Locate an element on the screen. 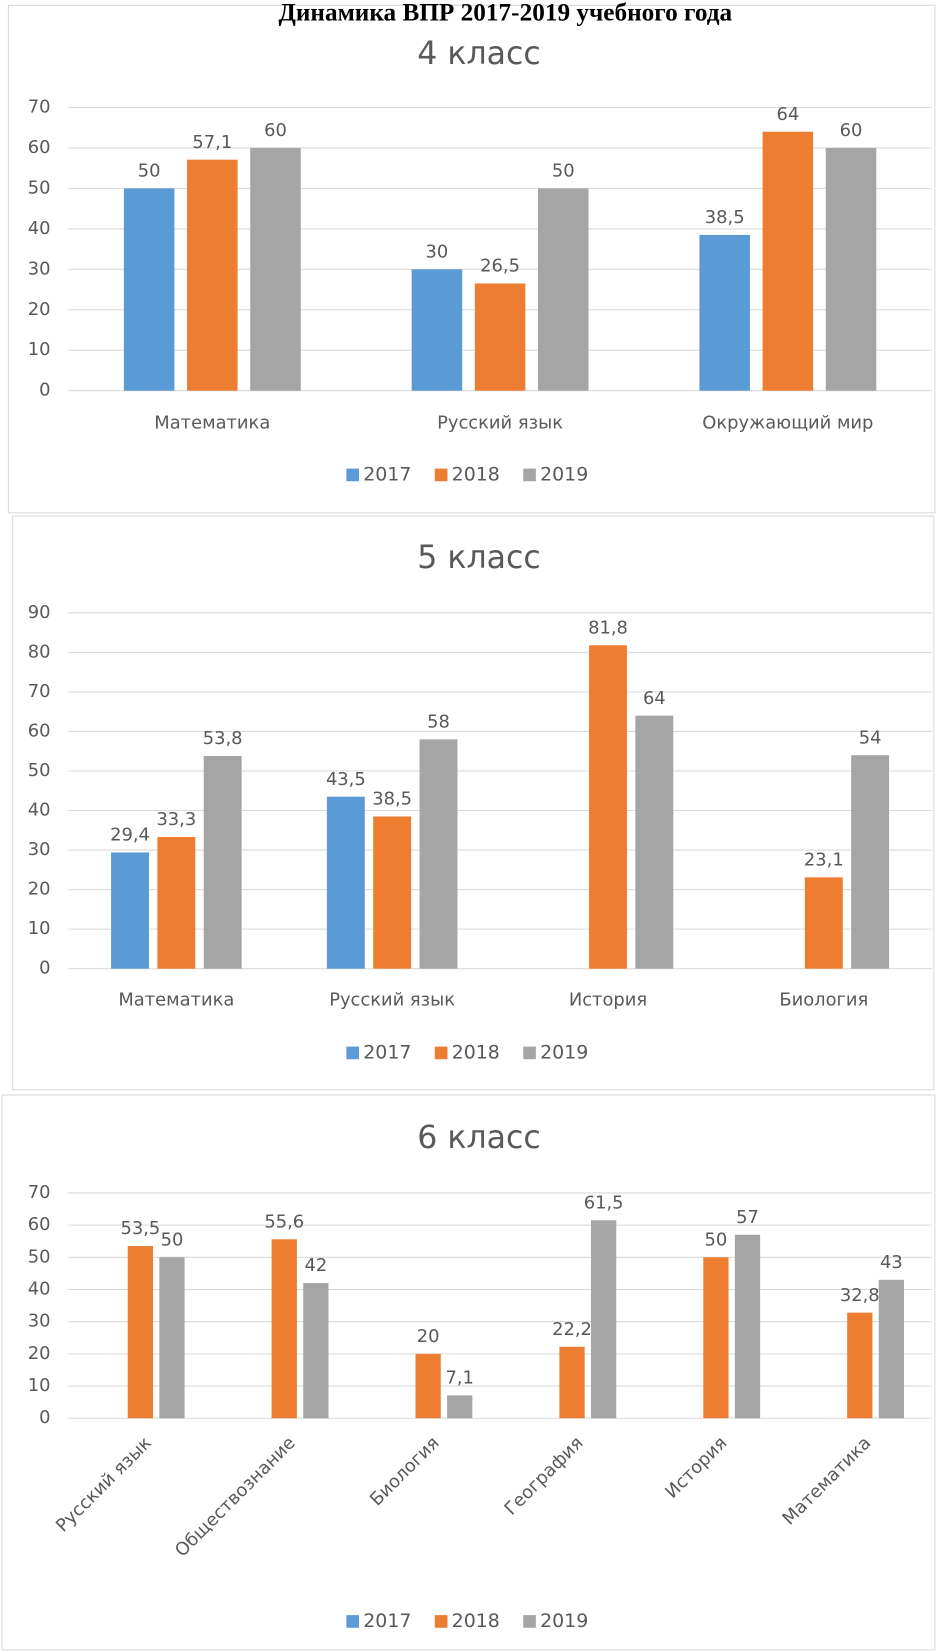 The image size is (937, 1651). y-tick-label: 30 is located at coordinates (39, 1321).